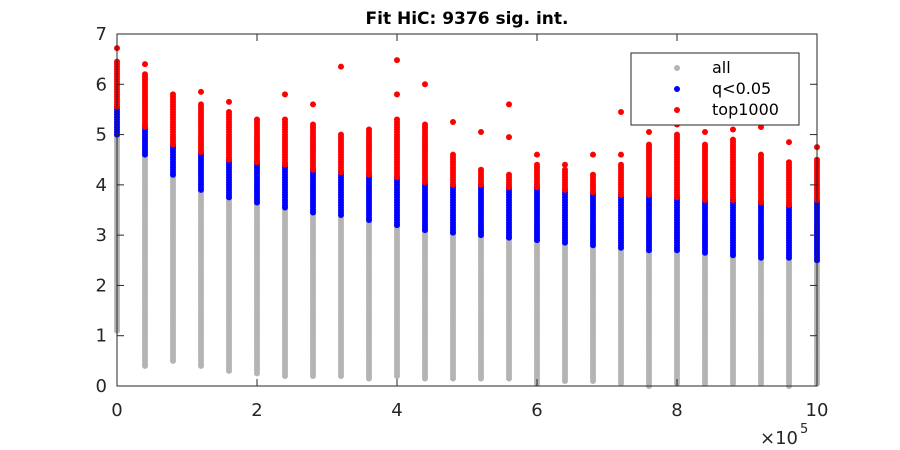  What do you see at coordinates (396, 410) in the screenshot?
I see `x-tick-label: 4` at bounding box center [396, 410].